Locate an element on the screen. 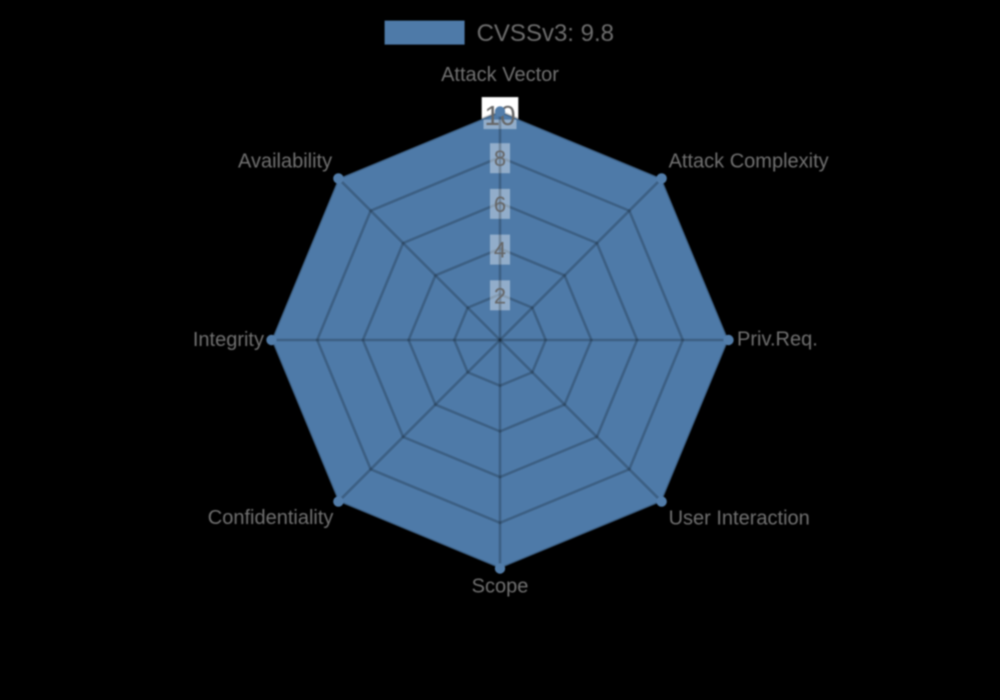  svg-text: Attack Vector is located at coordinates (500, 75).